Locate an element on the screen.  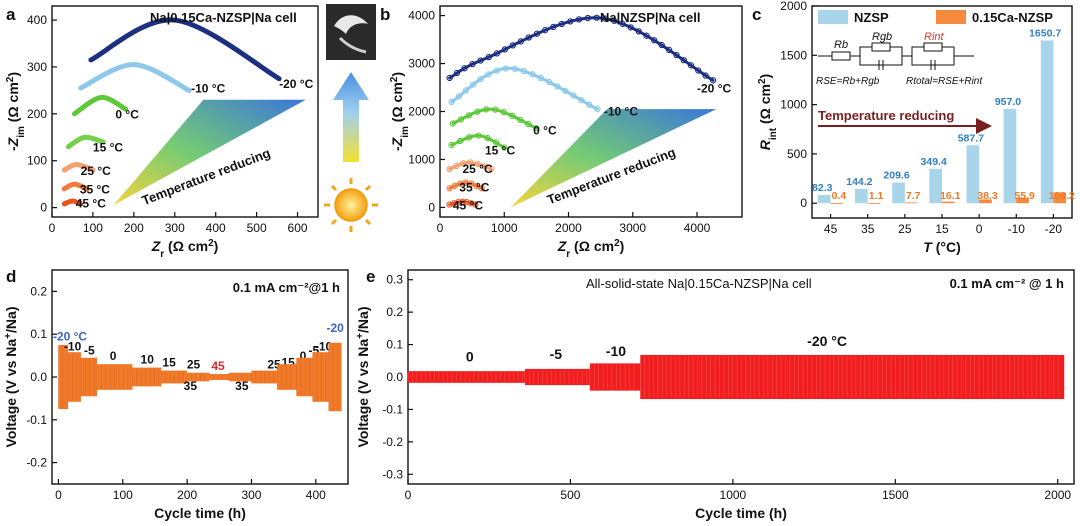
chart-title: 0.1 mA cm⁻²@1 h is located at coordinates (286, 287).